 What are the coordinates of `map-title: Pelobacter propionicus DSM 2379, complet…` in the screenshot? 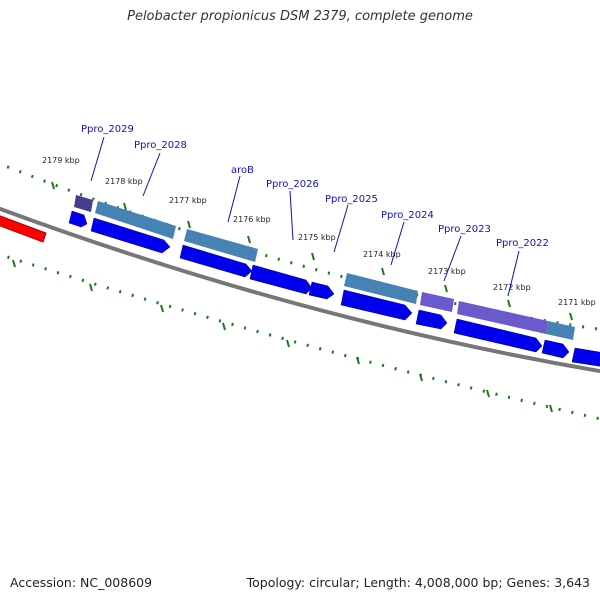 It's located at (300, 16).